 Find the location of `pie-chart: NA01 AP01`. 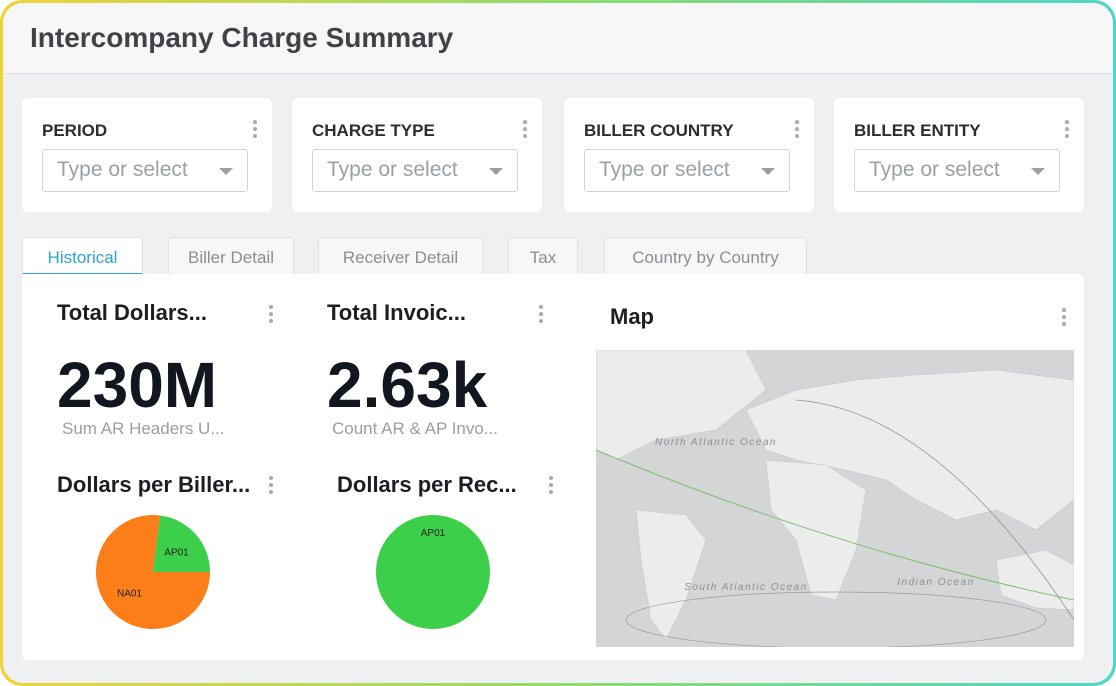

pie-chart: NA01 AP01 is located at coordinates (152, 572).